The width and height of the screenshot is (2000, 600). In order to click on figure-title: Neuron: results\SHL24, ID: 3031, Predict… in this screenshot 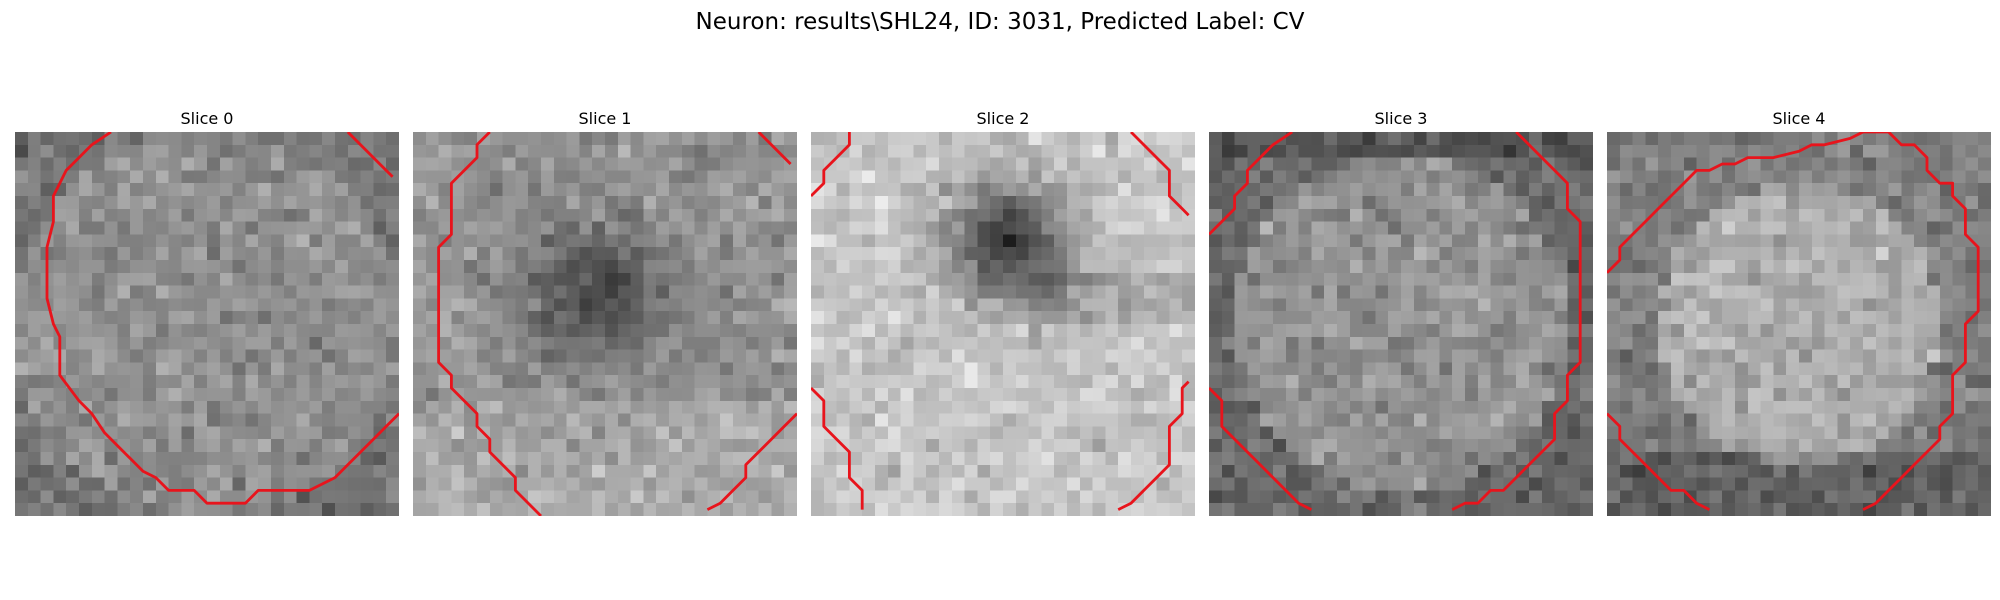, I will do `click(1000, 22)`.